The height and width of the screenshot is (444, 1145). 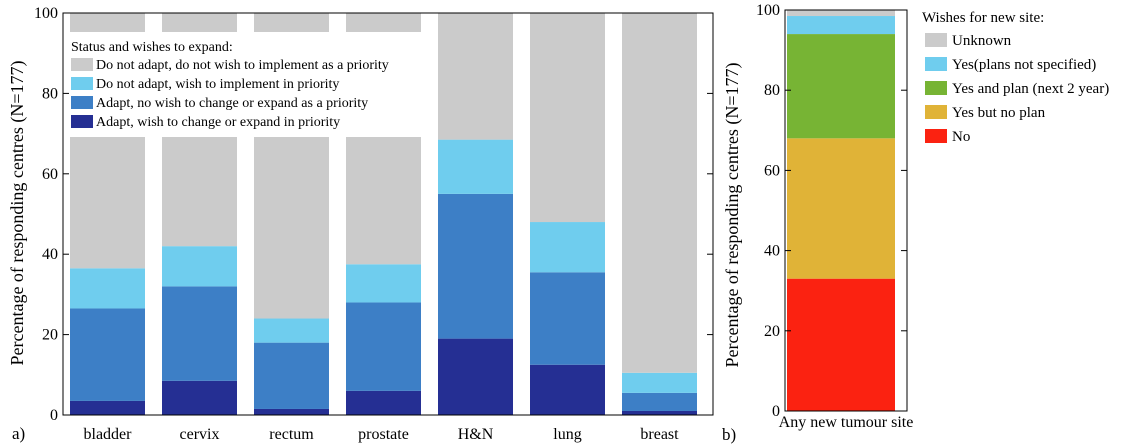 What do you see at coordinates (776, 411) in the screenshot?
I see `chart-b-y-tick-label: 0` at bounding box center [776, 411].